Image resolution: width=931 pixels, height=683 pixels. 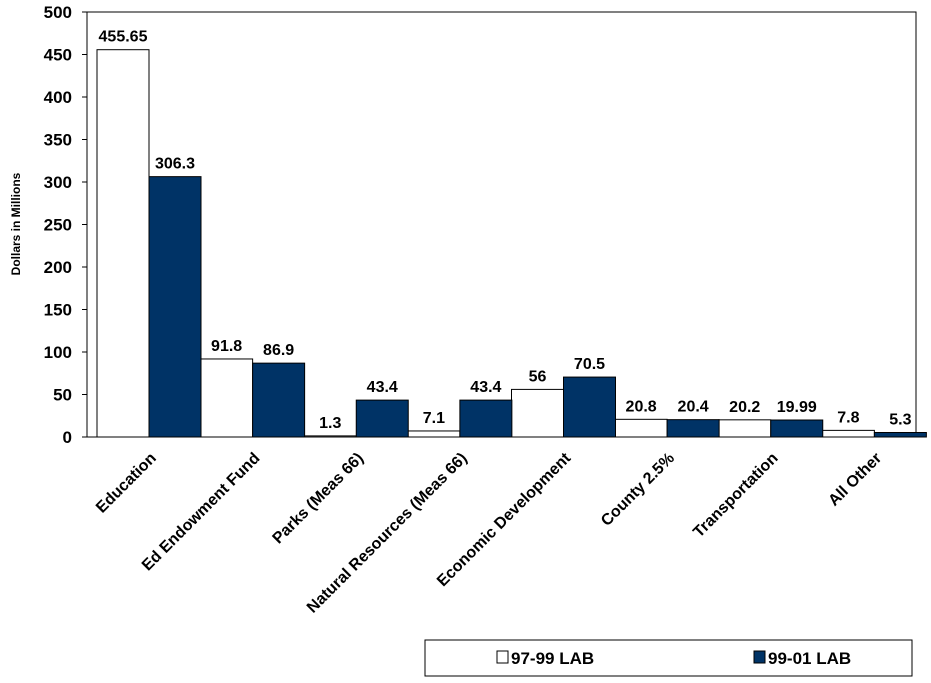 What do you see at coordinates (58, 55) in the screenshot?
I see `y-tick-label: 450` at bounding box center [58, 55].